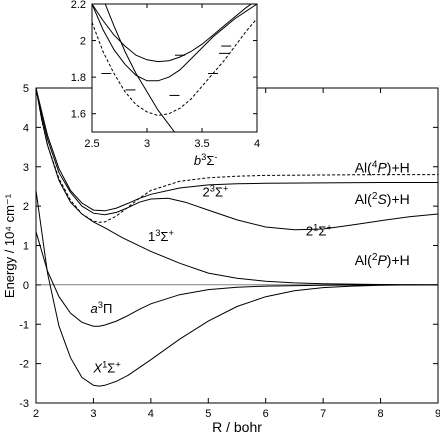 The image size is (440, 436). I want to click on x-axis-label: R / bohr, so click(237, 427).